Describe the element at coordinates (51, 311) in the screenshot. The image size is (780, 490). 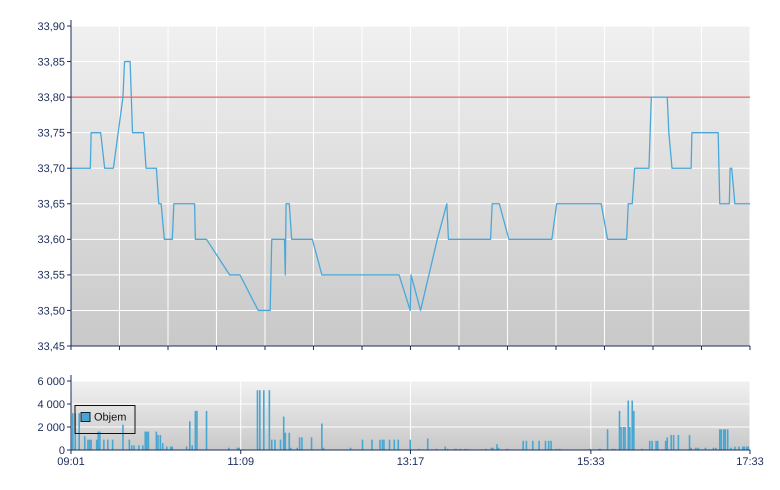
I see `y-tick-label: 33,50` at that location.